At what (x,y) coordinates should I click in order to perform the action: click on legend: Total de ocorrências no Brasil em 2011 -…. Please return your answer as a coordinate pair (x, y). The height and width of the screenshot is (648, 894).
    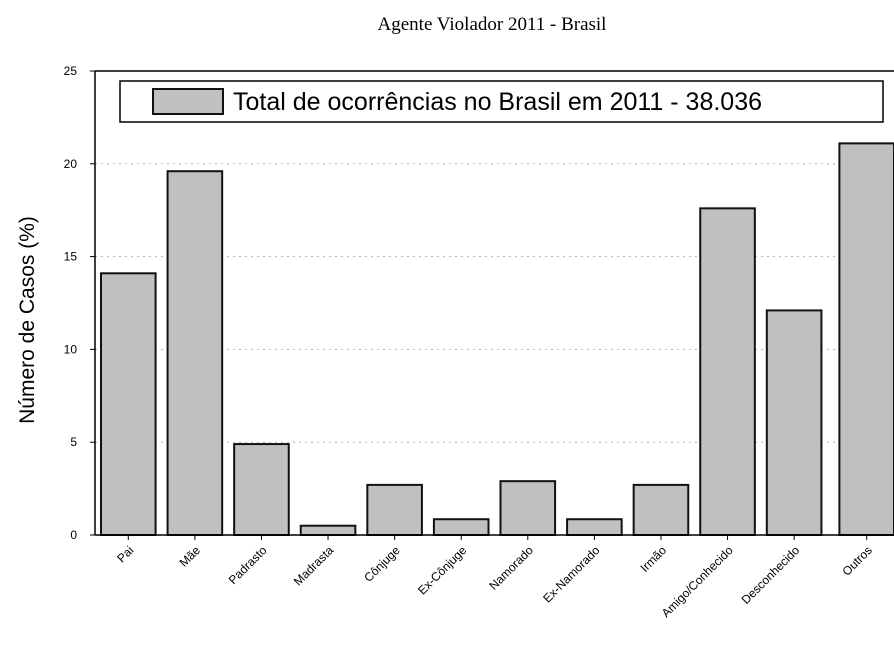
    Looking at the image, I should click on (501, 101).